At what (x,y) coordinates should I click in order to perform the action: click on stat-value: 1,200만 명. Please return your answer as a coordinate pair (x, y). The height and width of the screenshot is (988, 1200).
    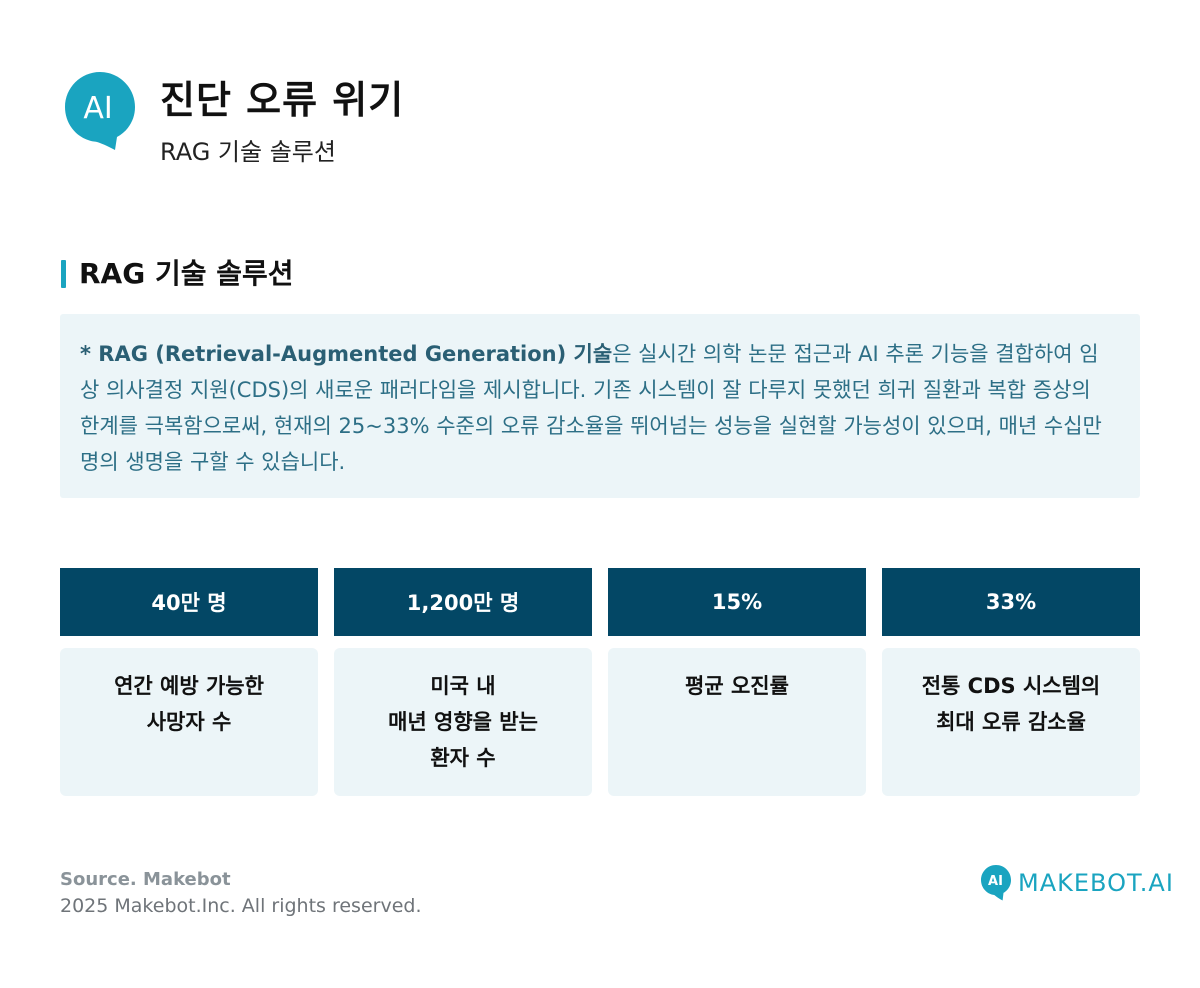
    Looking at the image, I should click on (463, 602).